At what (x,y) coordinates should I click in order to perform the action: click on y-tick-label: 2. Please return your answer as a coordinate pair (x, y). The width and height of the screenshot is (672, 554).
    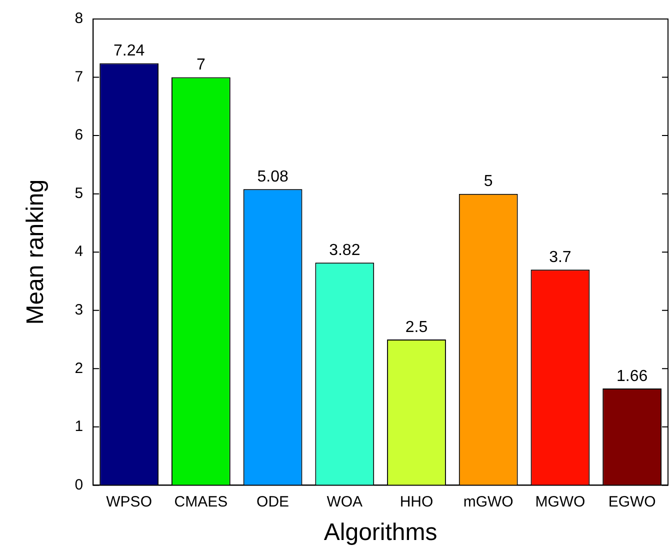
    Looking at the image, I should click on (79, 368).